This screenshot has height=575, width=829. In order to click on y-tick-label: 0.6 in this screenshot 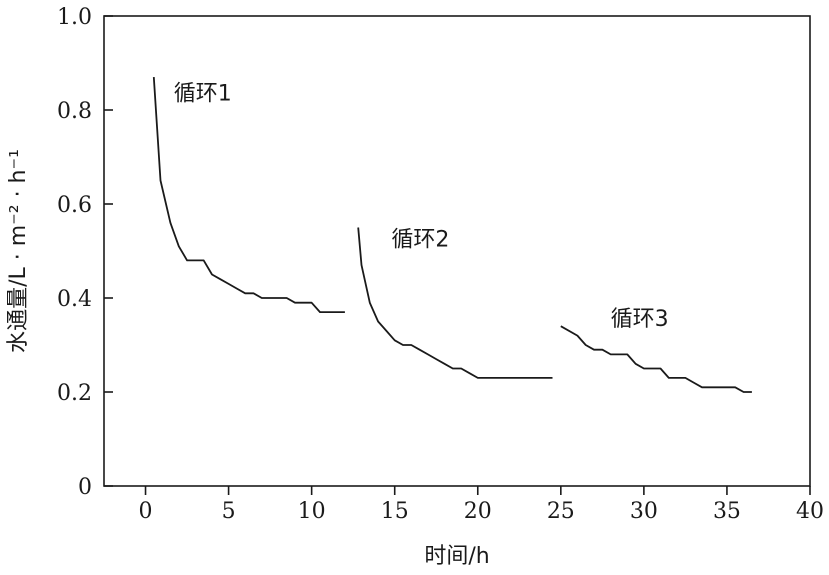, I will do `click(74, 205)`.